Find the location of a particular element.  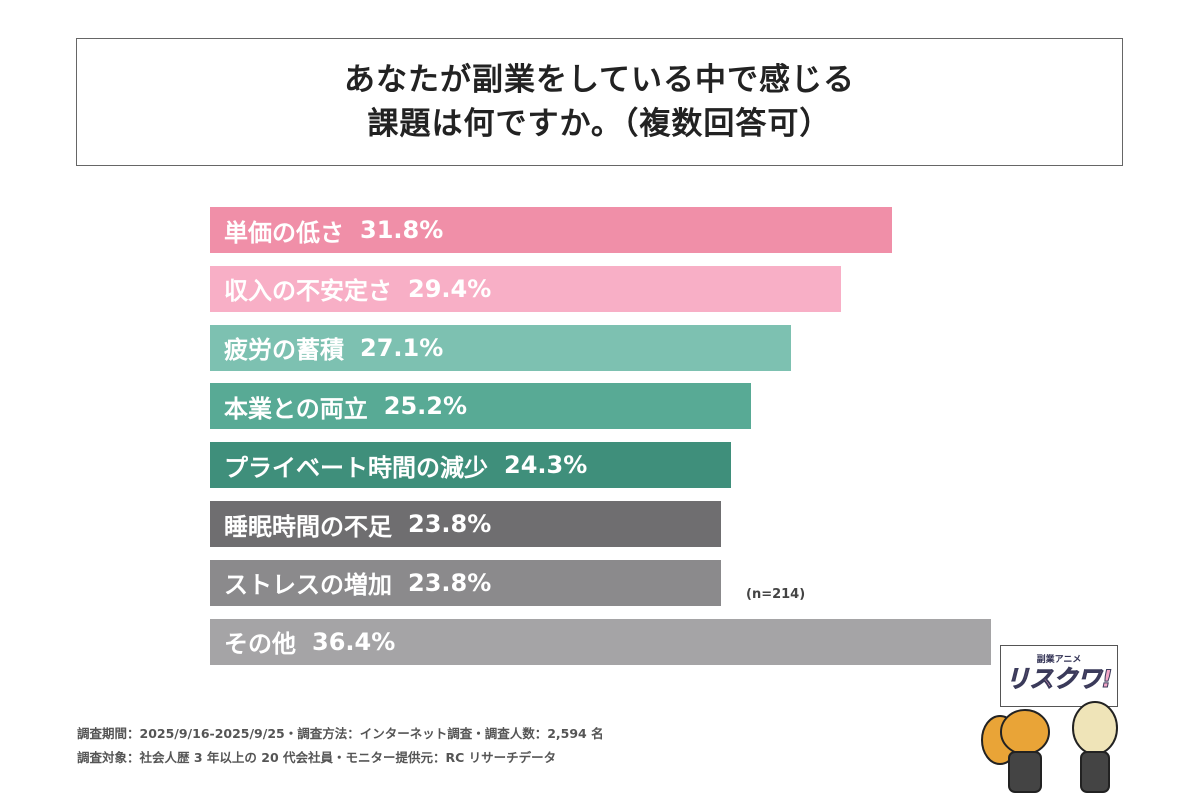

bar-8: その他 36.4% is located at coordinates (600, 641).